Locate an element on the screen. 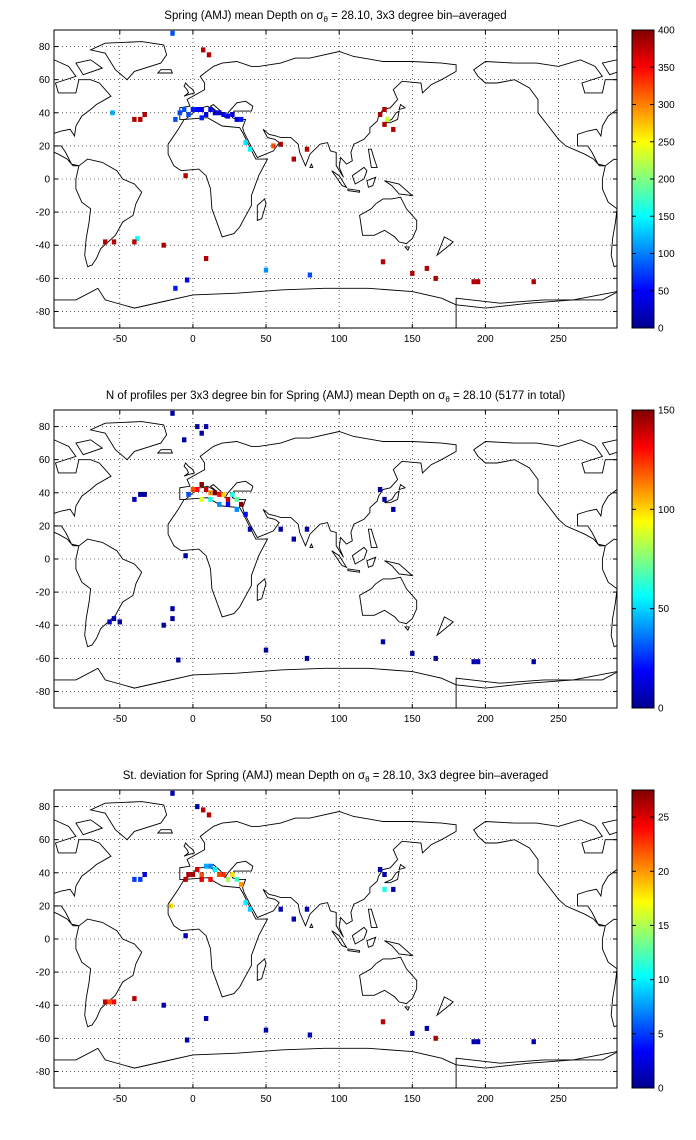 The width and height of the screenshot is (696, 1140). colorbar-tick-label: 350 is located at coordinates (666, 68).